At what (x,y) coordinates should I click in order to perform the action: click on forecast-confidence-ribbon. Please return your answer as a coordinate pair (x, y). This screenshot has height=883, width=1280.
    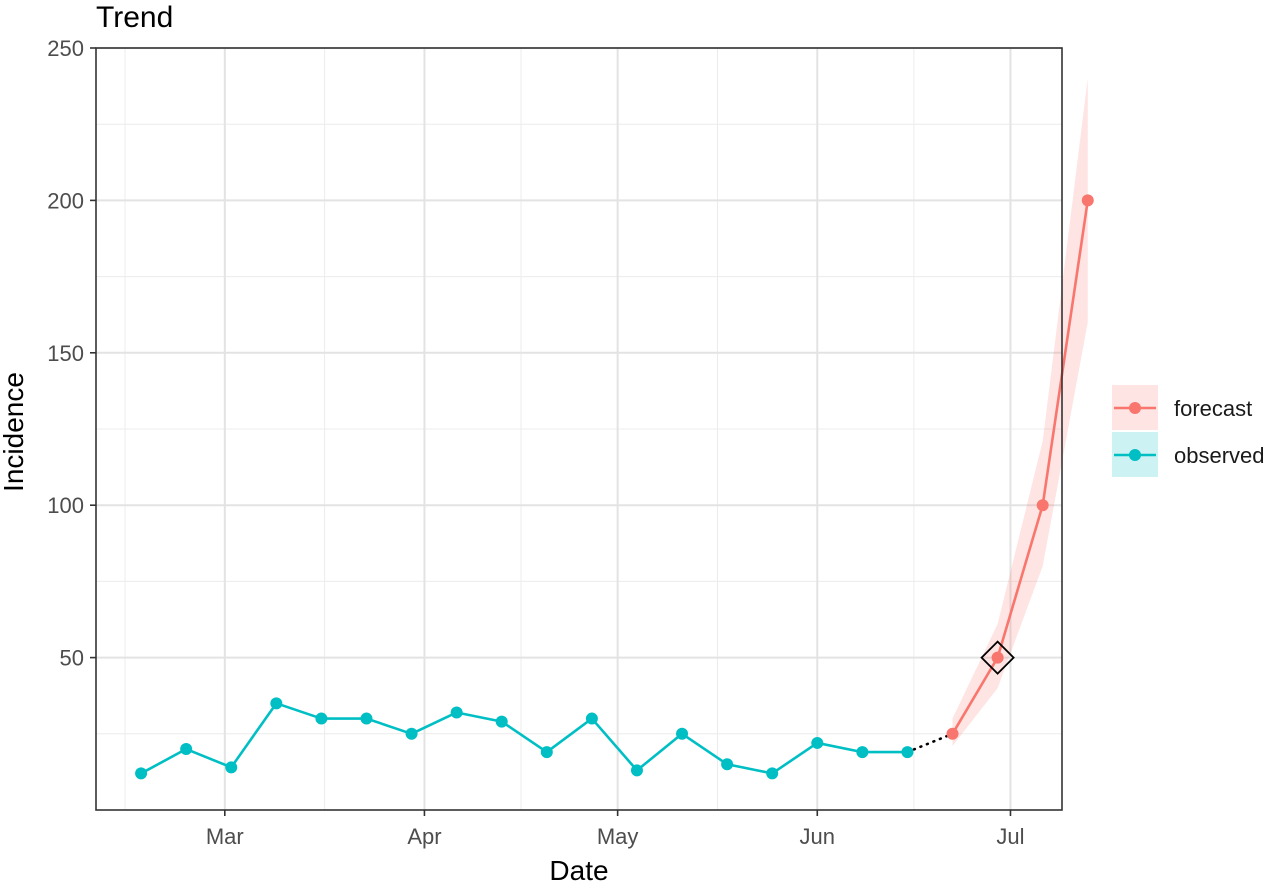
    Looking at the image, I should click on (1020, 412).